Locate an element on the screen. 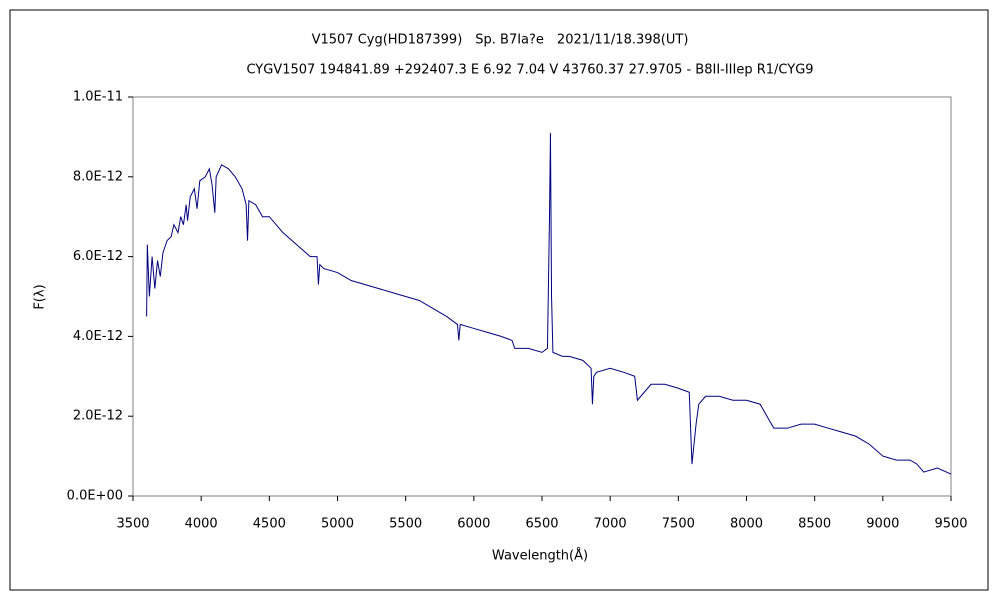  y-tick-label: 4.0E-12 is located at coordinates (98, 336).